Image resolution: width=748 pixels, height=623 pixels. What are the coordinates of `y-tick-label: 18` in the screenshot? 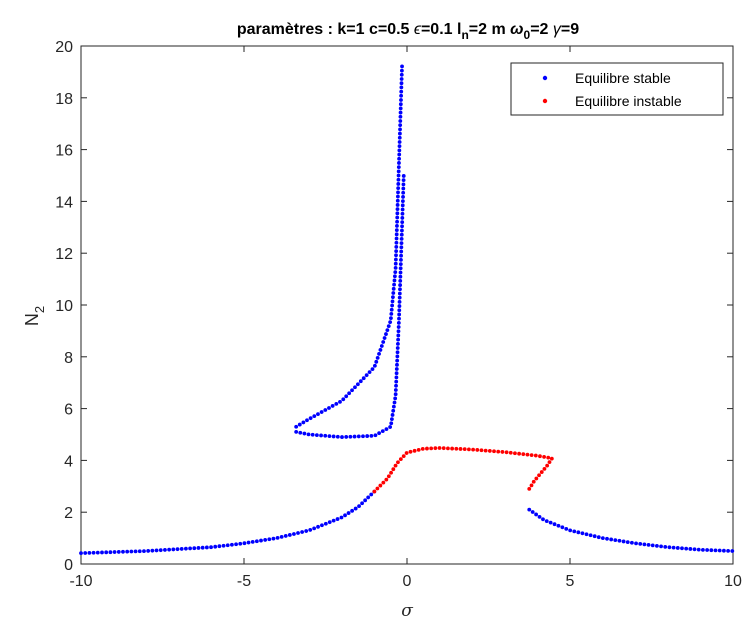 It's located at (64, 99).